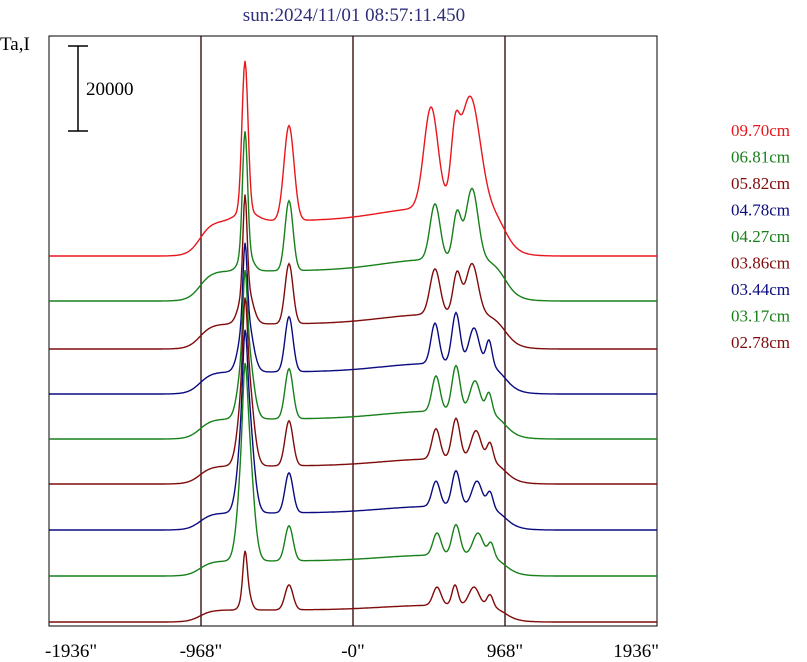 The image size is (807, 662). I want to click on scale-bar: 20000, so click(101, 88).